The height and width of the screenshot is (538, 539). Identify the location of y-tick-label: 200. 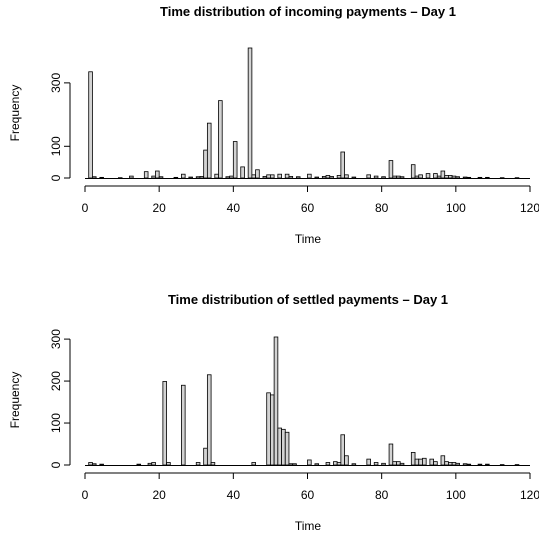
(56, 381).